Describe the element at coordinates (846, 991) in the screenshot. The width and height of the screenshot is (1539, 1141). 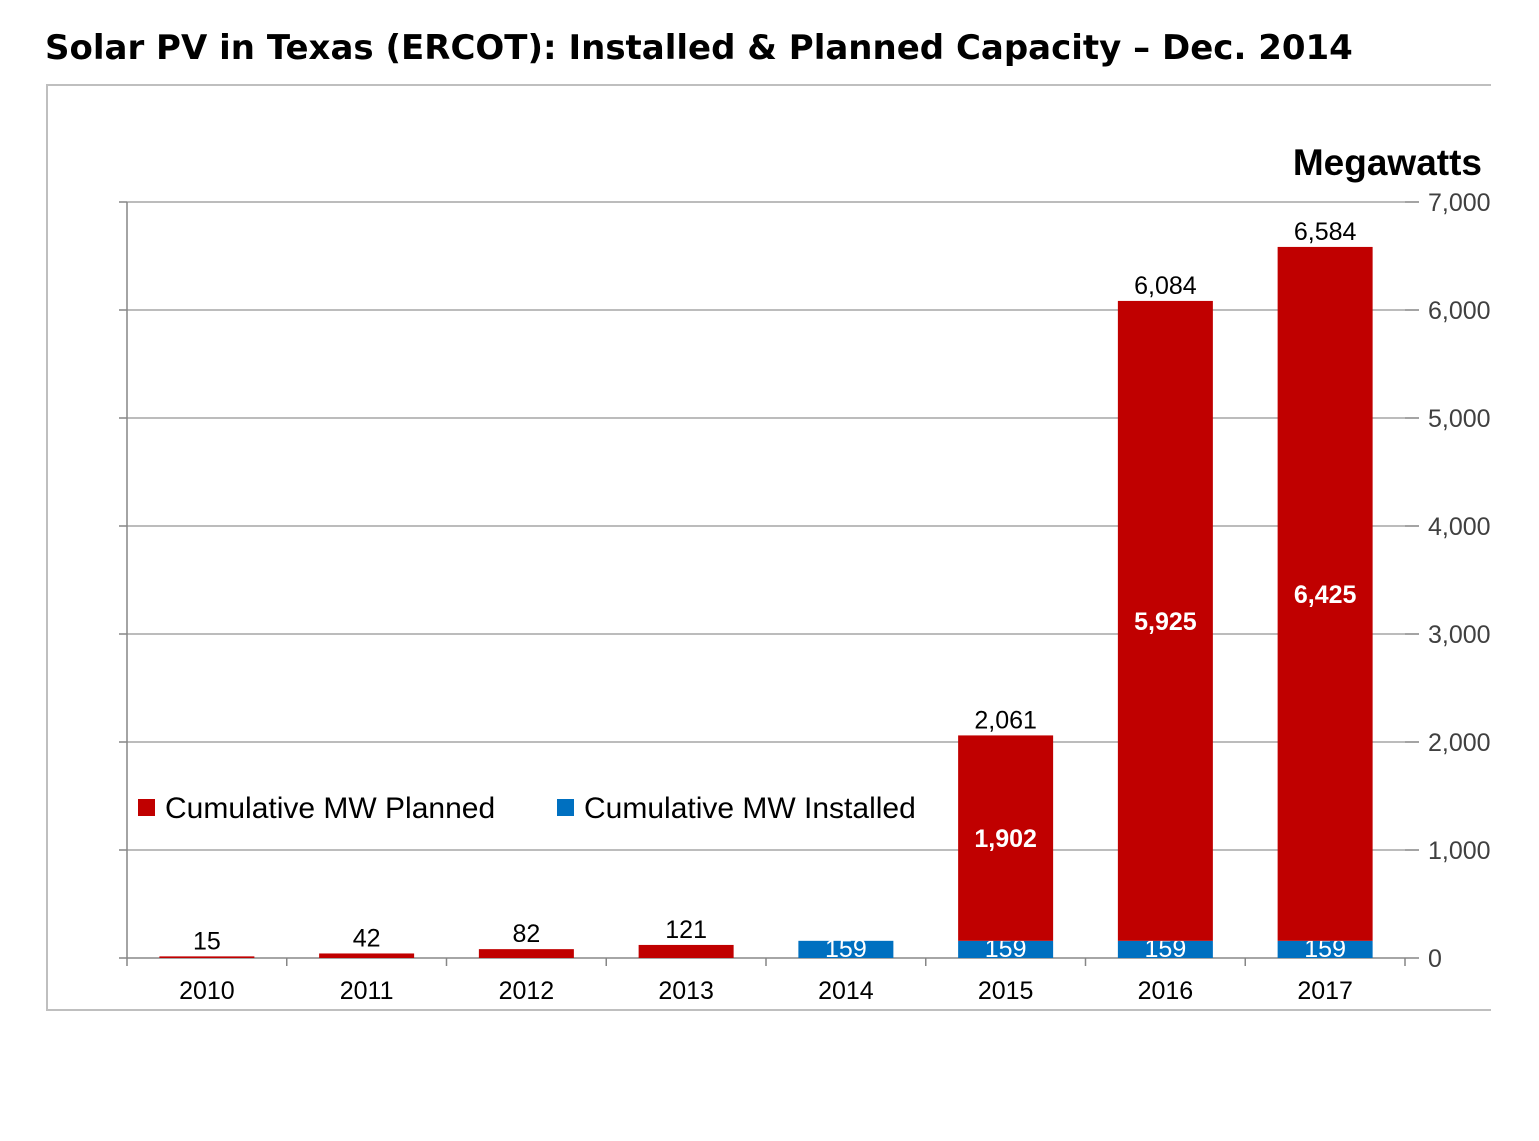
I see `x-tick-label-2014: 2014` at that location.